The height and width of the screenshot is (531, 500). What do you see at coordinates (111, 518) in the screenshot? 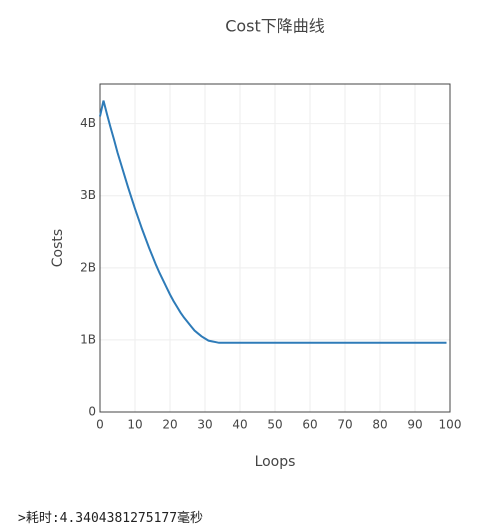
I see `footer-text: >耗时:4.3404381275177毫秒` at bounding box center [111, 518].